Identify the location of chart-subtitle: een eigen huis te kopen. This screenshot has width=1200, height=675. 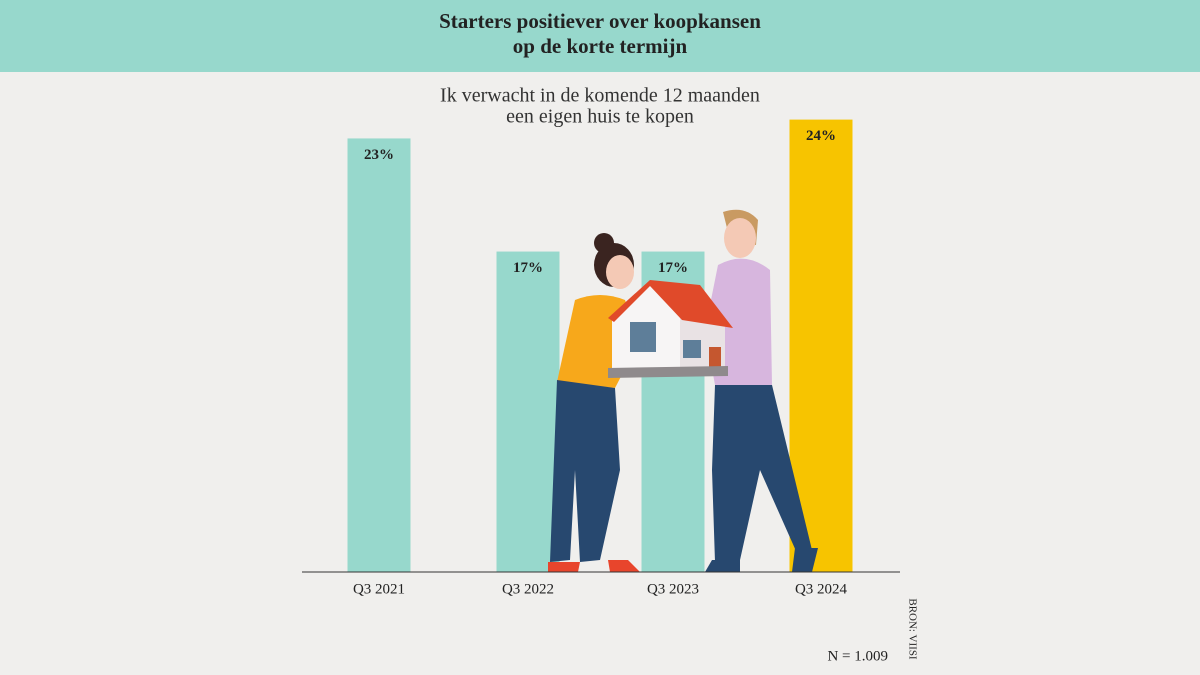
(600, 117).